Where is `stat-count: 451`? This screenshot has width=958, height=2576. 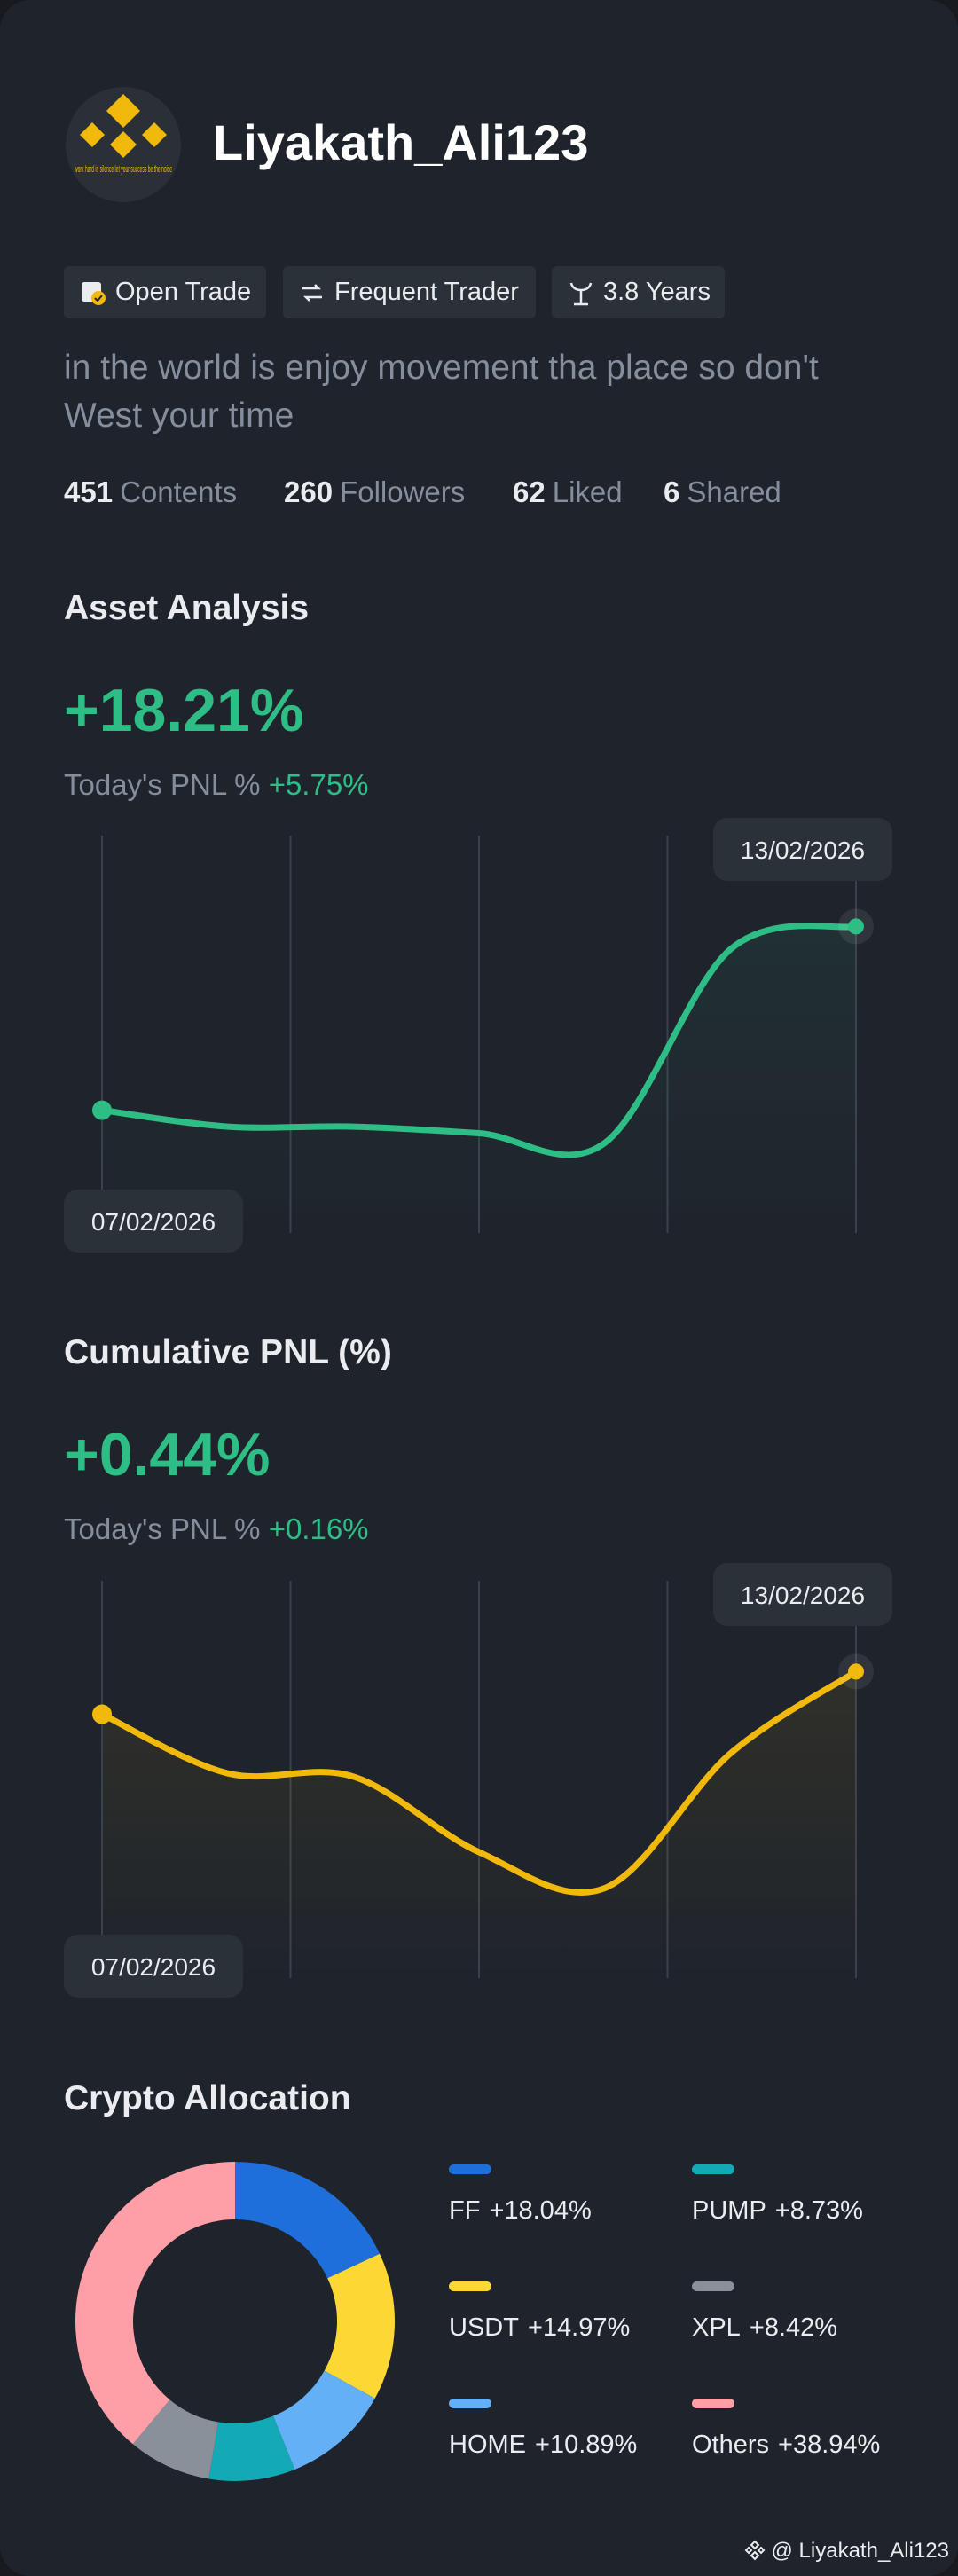
stat-count: 451 is located at coordinates (89, 491).